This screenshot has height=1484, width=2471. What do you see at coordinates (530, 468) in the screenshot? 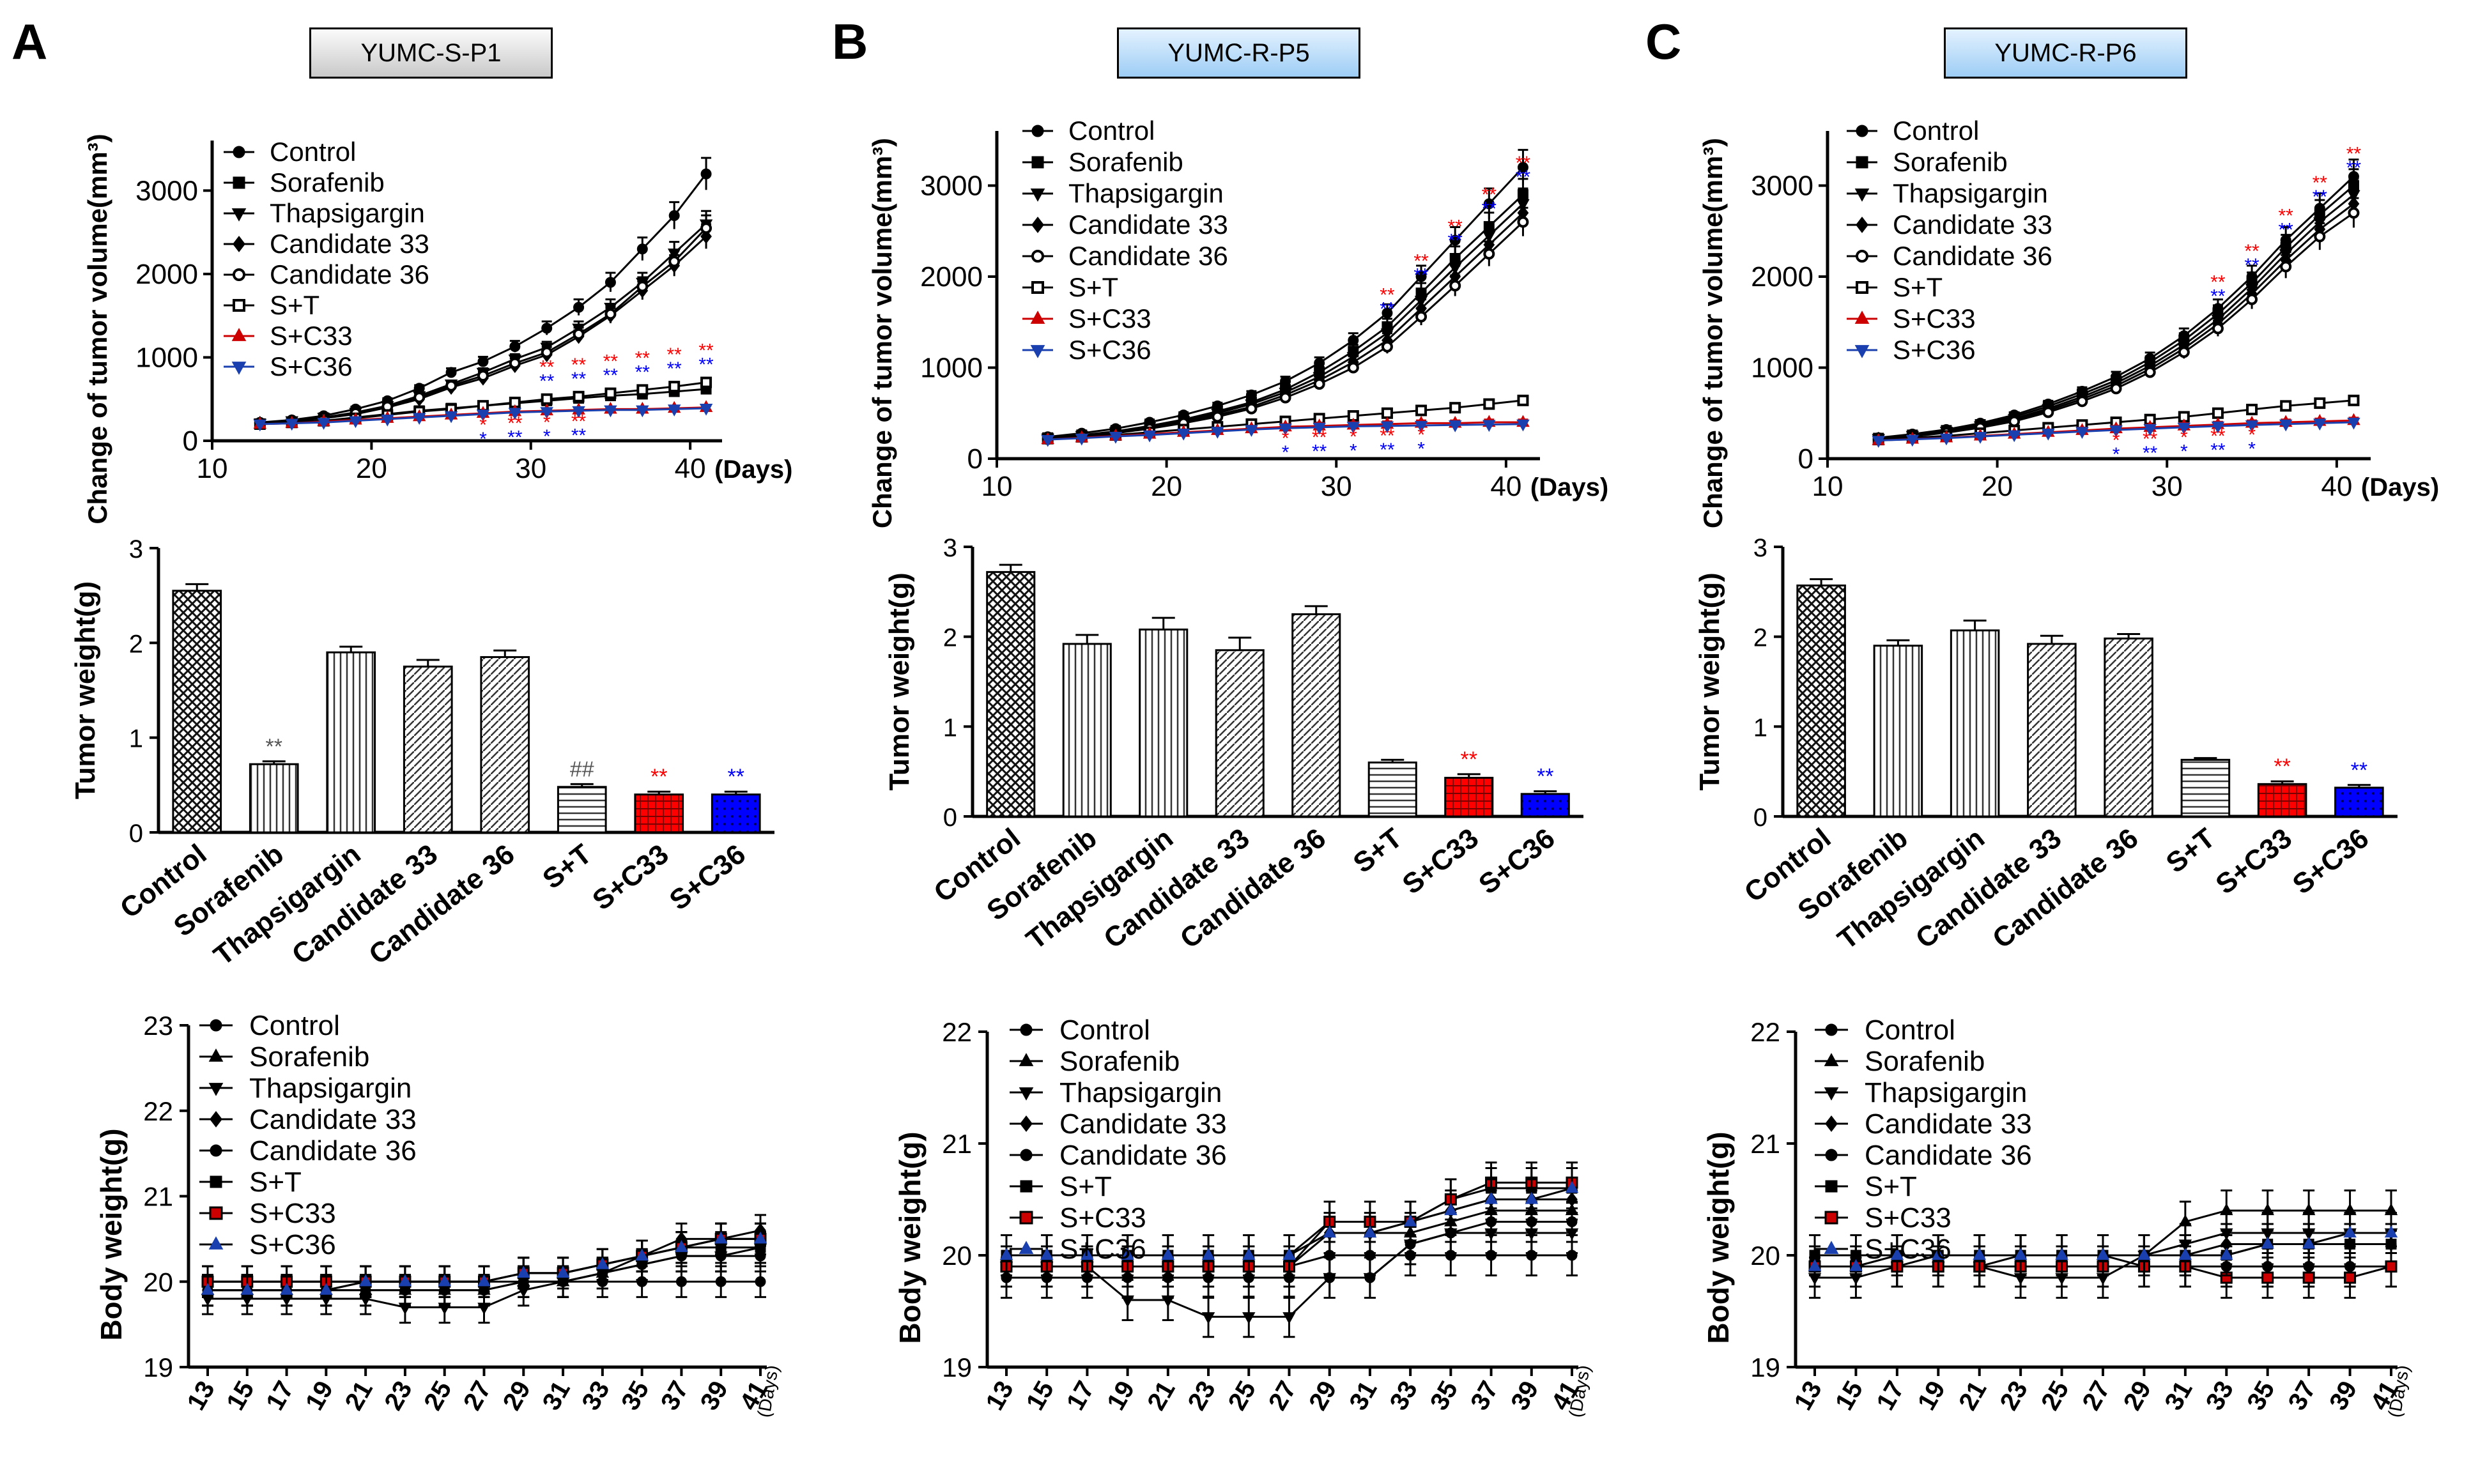
I see `x-tick-label: 30` at bounding box center [530, 468].